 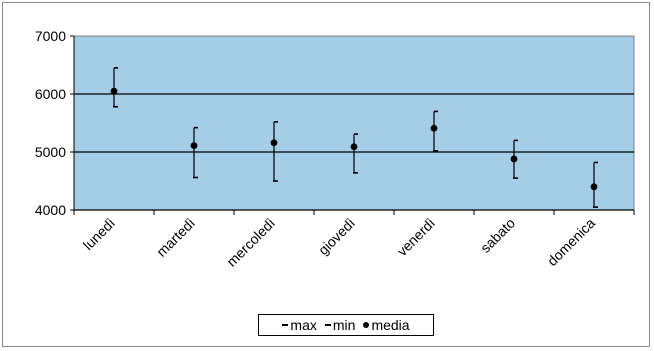 What do you see at coordinates (366, 325) in the screenshot?
I see `media-marker-icon` at bounding box center [366, 325].